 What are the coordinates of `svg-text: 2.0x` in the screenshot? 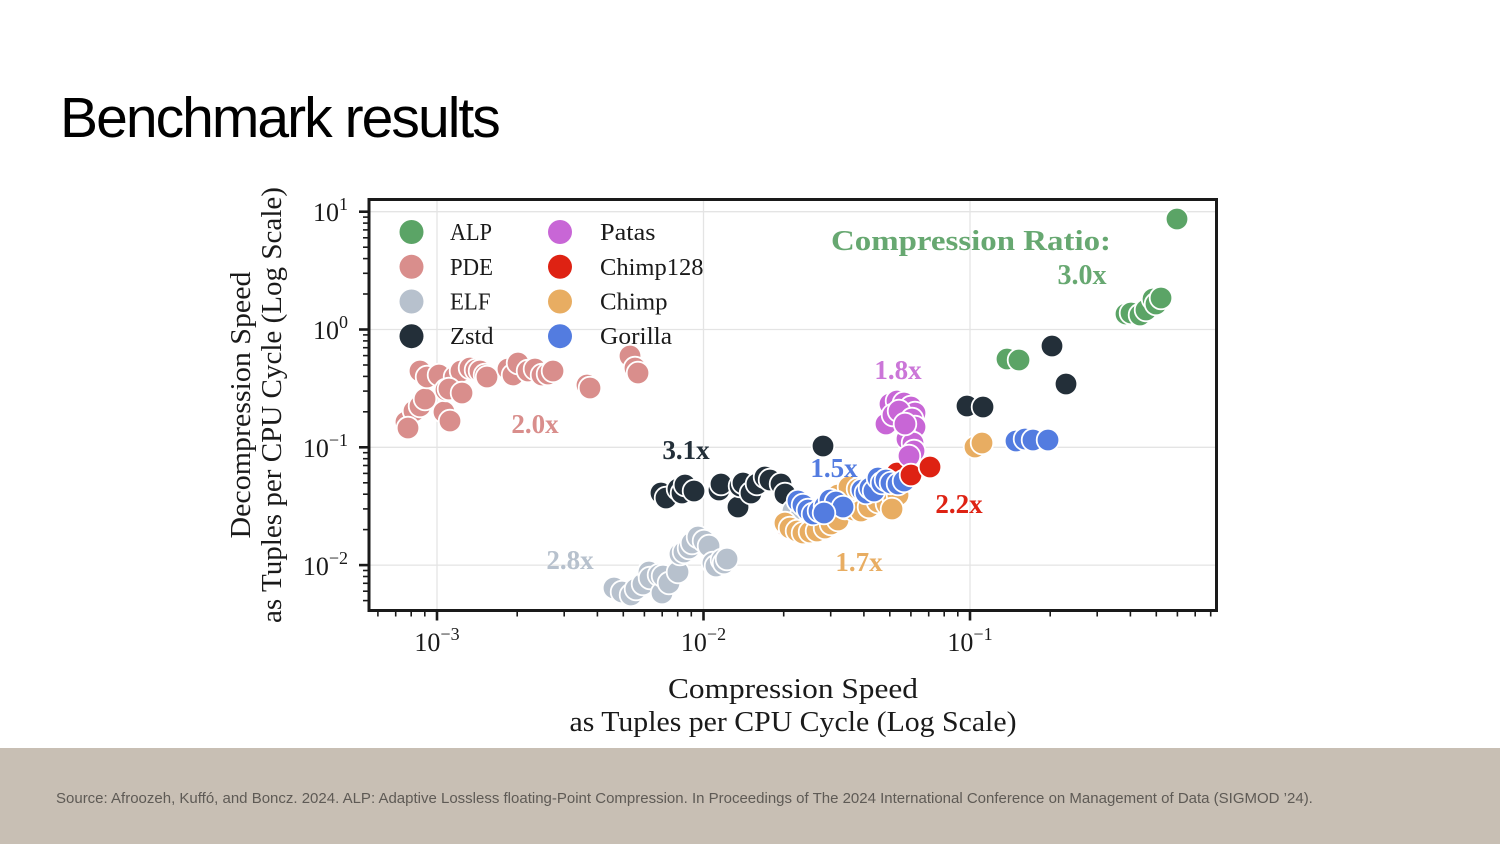 It's located at (535, 424).